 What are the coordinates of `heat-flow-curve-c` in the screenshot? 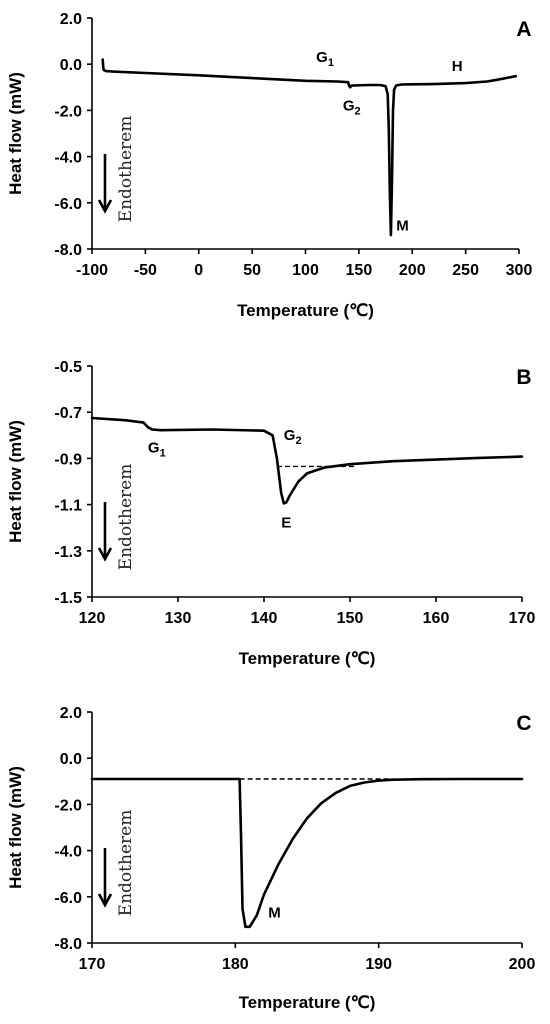 It's located at (307, 853).